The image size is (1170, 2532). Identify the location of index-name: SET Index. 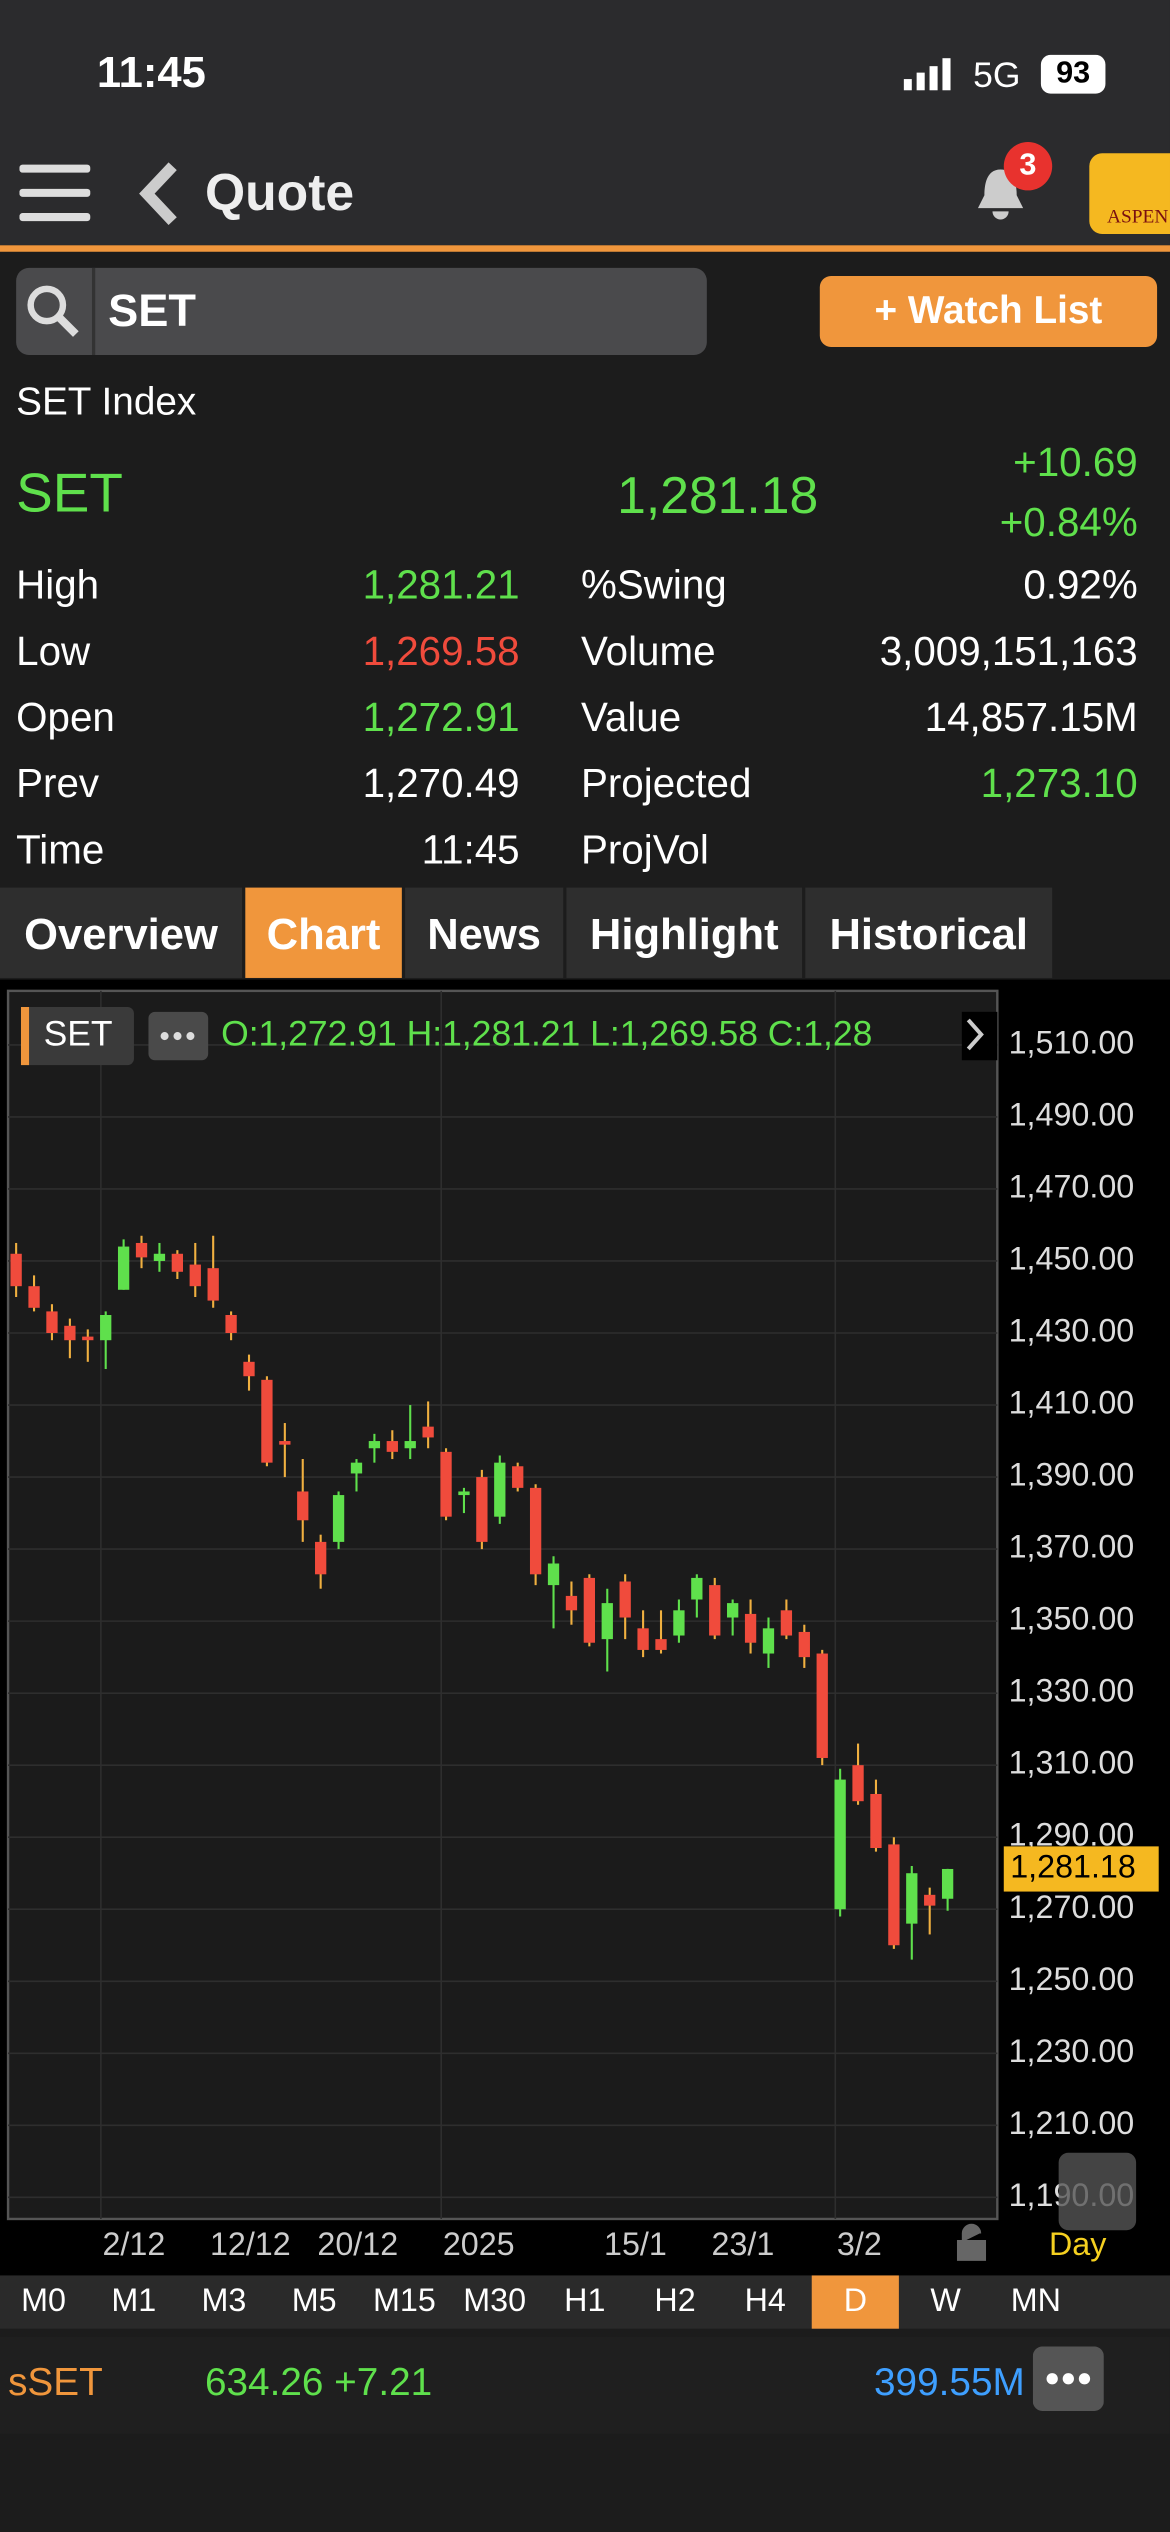
(106, 402).